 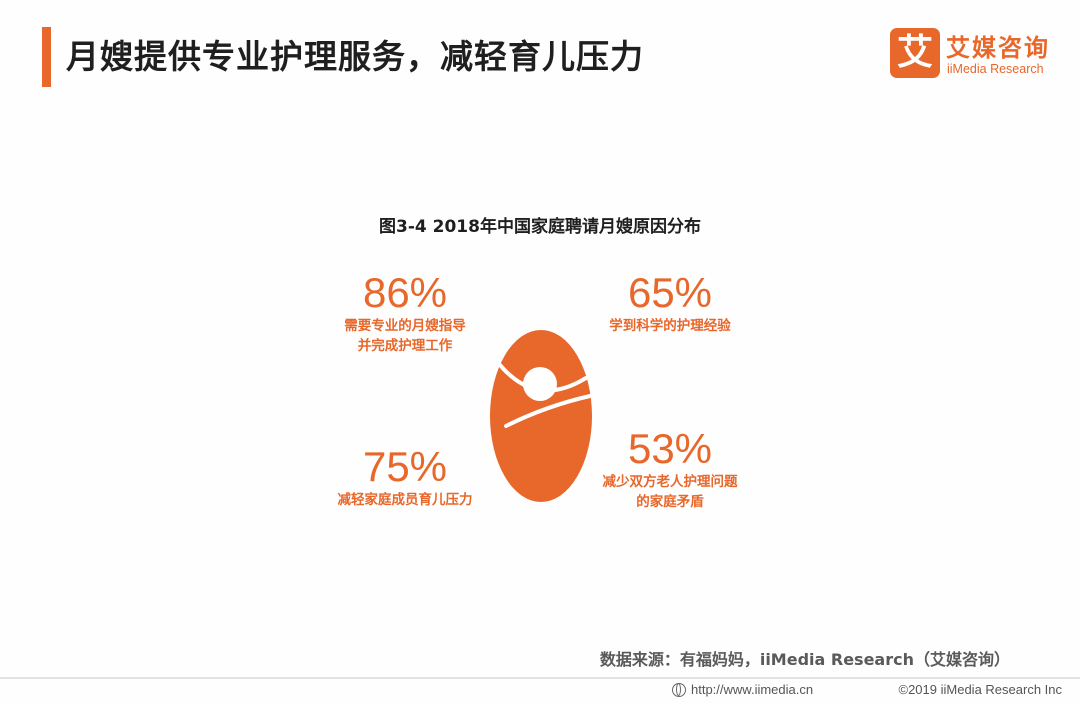 What do you see at coordinates (752, 689) in the screenshot?
I see `footer-url-text: http://www.iimedia.cn` at bounding box center [752, 689].